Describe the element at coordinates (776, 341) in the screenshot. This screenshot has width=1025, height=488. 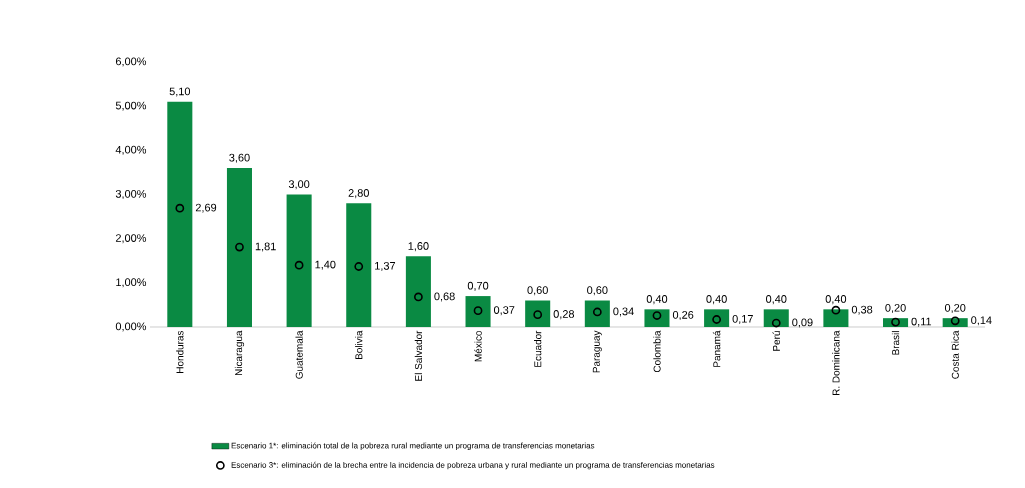
I see `x-tick-label: Perú` at that location.